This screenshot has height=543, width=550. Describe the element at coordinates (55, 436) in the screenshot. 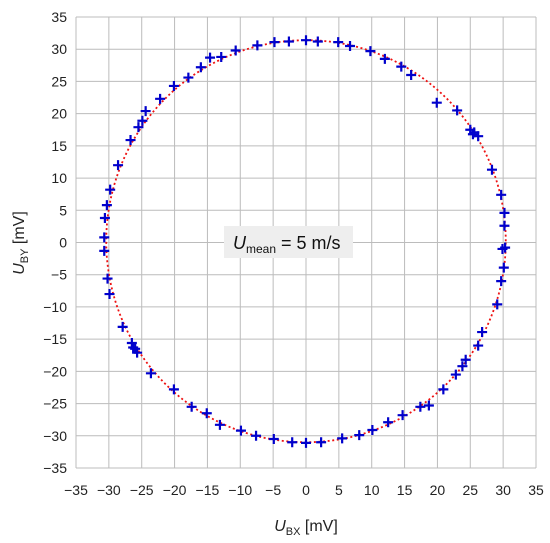

I see `y-tick-label: −30` at that location.